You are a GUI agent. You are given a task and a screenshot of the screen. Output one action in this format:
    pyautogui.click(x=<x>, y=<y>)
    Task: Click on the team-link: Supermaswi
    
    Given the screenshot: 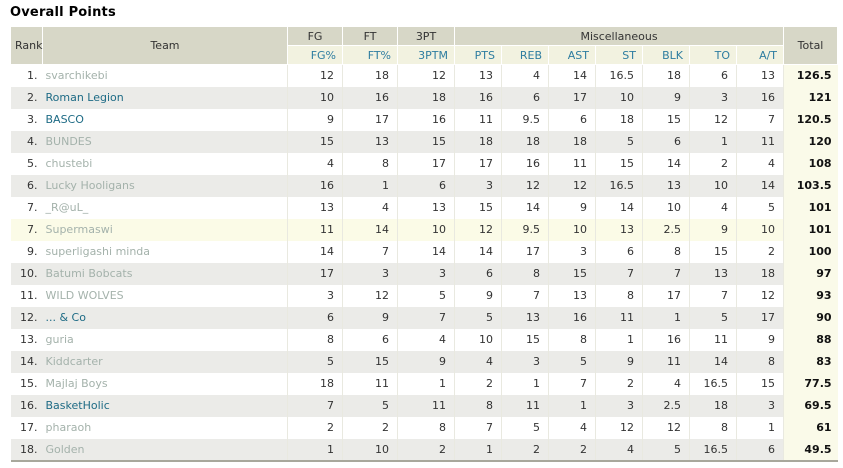 What is the action you would take?
    pyautogui.click(x=79, y=229)
    